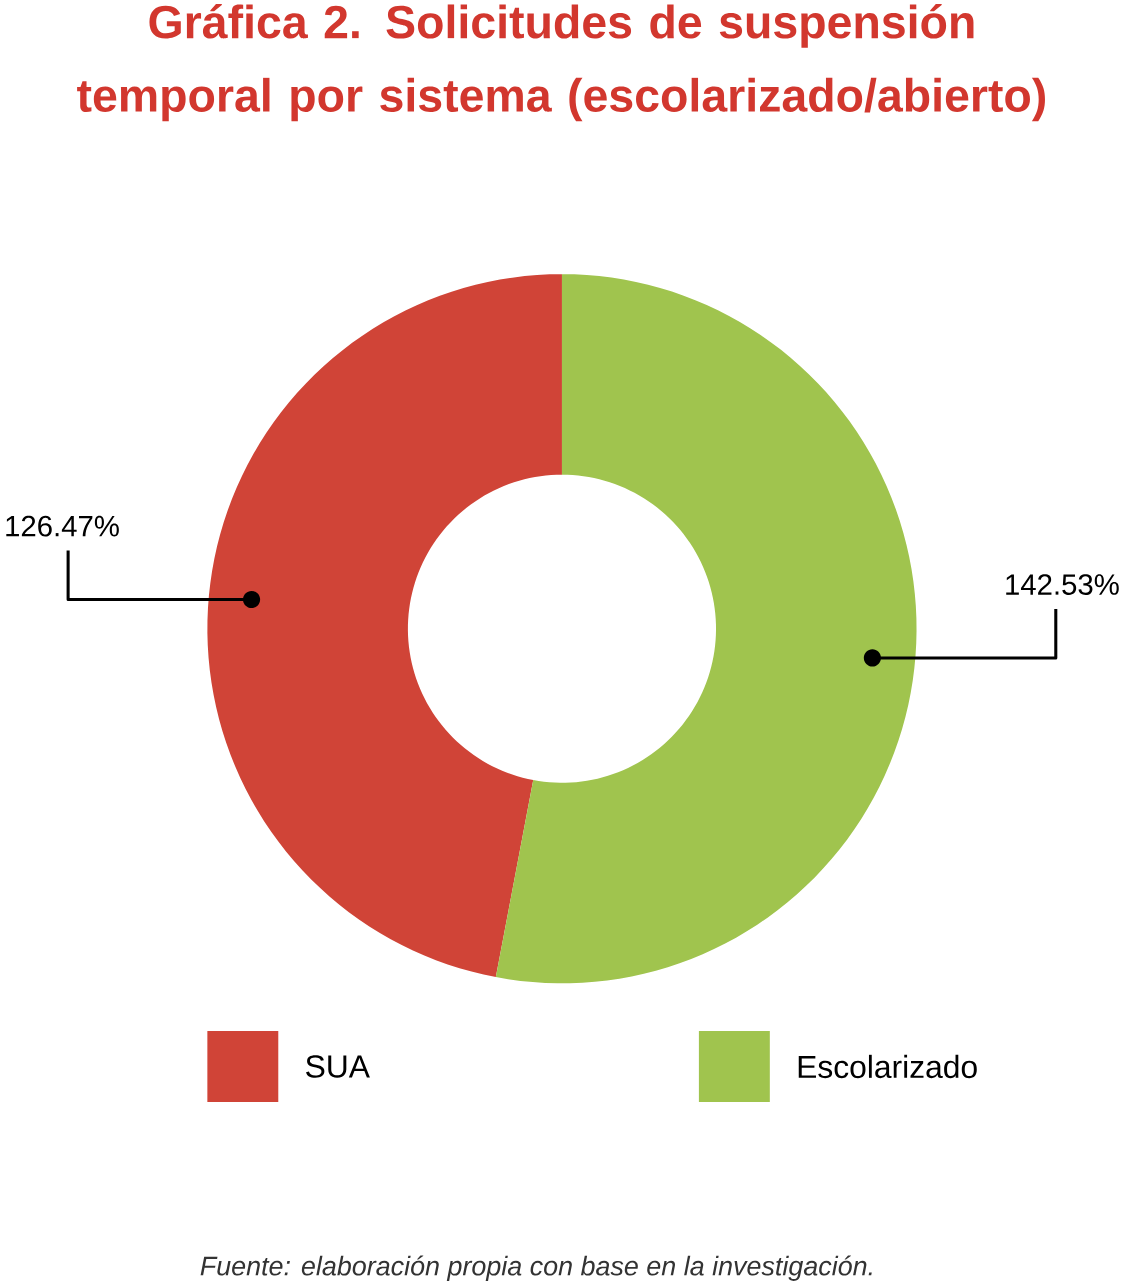  I want to click on legend-label: SUA, so click(338, 1066).